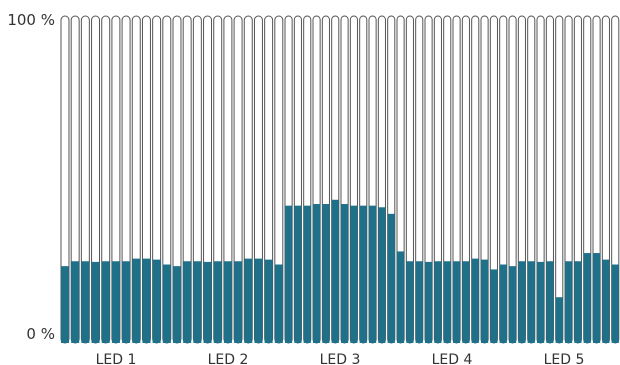 The height and width of the screenshot is (365, 620). Describe the element at coordinates (452, 358) in the screenshot. I see `x-group-label: LED 4` at that location.